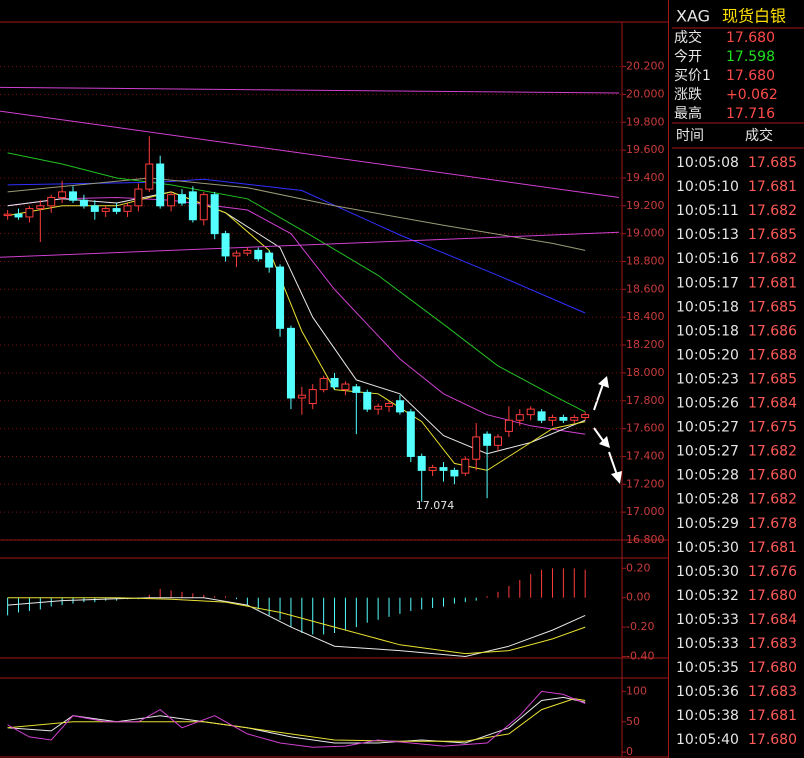  What do you see at coordinates (692, 76) in the screenshot?
I see `quote-label: 买价1` at bounding box center [692, 76].